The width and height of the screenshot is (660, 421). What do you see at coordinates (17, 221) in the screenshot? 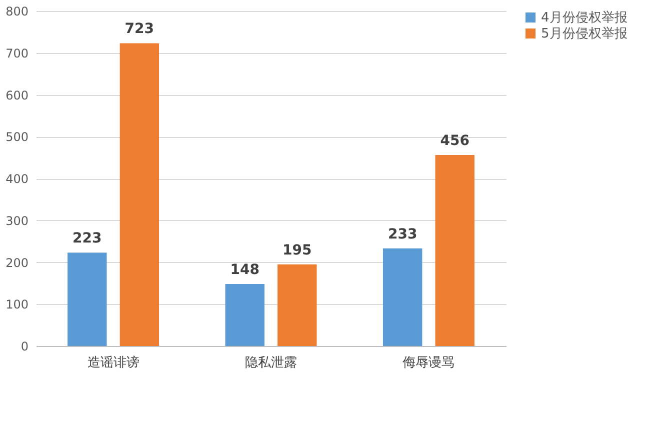
I see `y-tick-label: 300` at bounding box center [17, 221].